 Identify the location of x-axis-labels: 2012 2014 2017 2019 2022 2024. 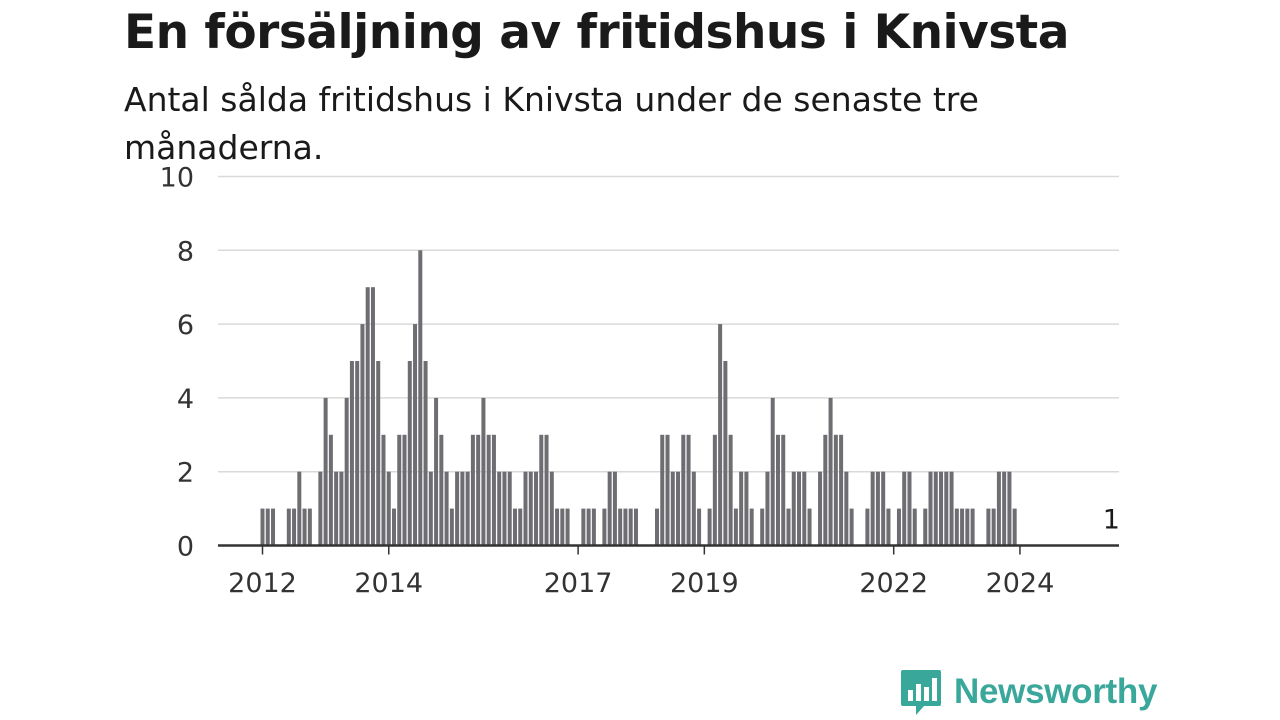
(641, 583).